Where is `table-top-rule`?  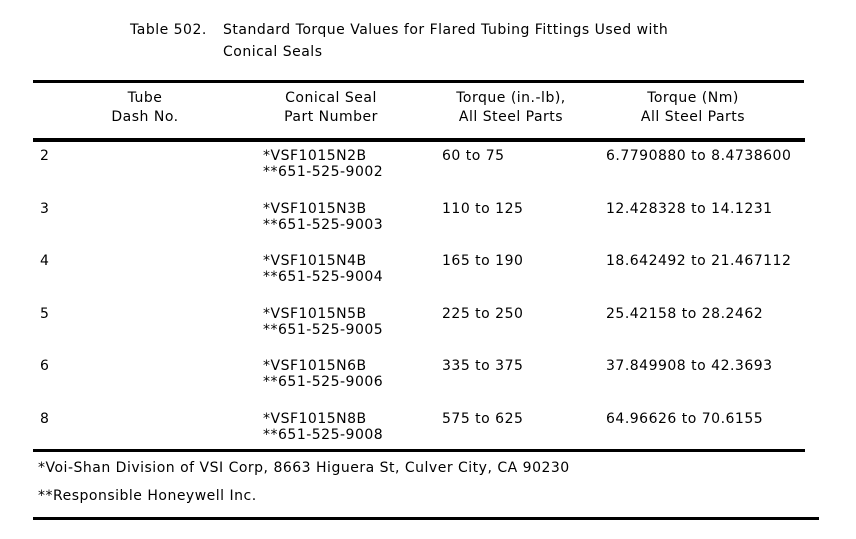
table-top-rule is located at coordinates (418, 81).